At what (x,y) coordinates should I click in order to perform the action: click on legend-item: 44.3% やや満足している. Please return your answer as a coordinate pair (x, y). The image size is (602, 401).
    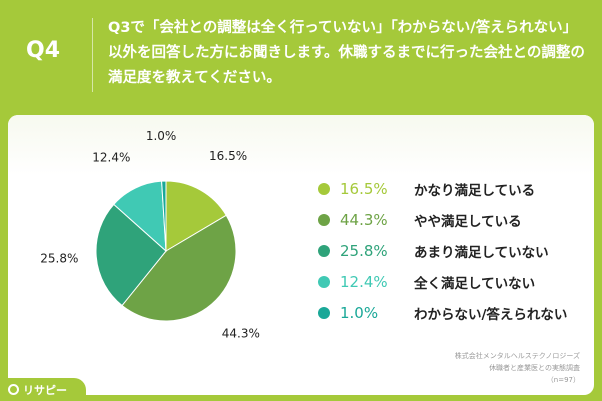
    Looking at the image, I should click on (442, 219).